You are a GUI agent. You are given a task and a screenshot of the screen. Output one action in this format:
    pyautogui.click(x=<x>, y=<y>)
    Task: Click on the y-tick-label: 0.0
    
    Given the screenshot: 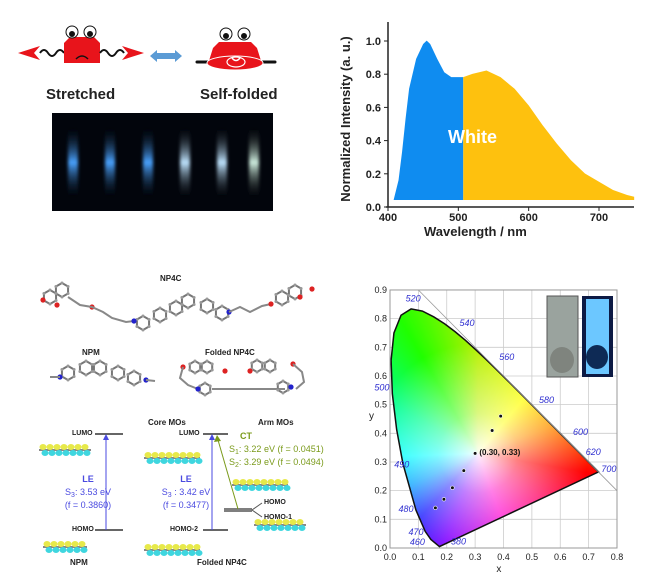 What is the action you would take?
    pyautogui.click(x=373, y=208)
    